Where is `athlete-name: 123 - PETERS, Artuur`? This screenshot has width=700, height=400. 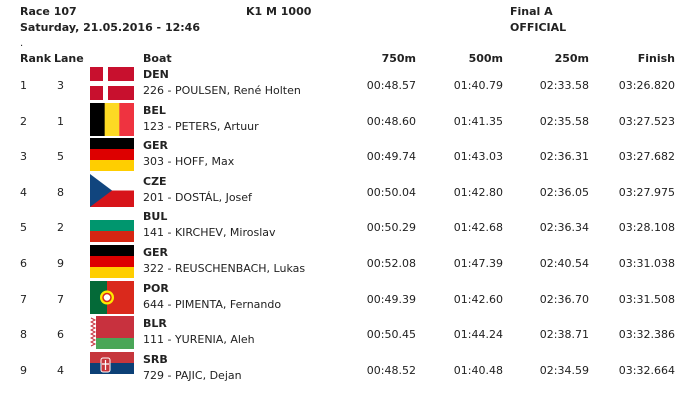
athlete-name: 123 - PETERS, Artuur is located at coordinates (201, 126).